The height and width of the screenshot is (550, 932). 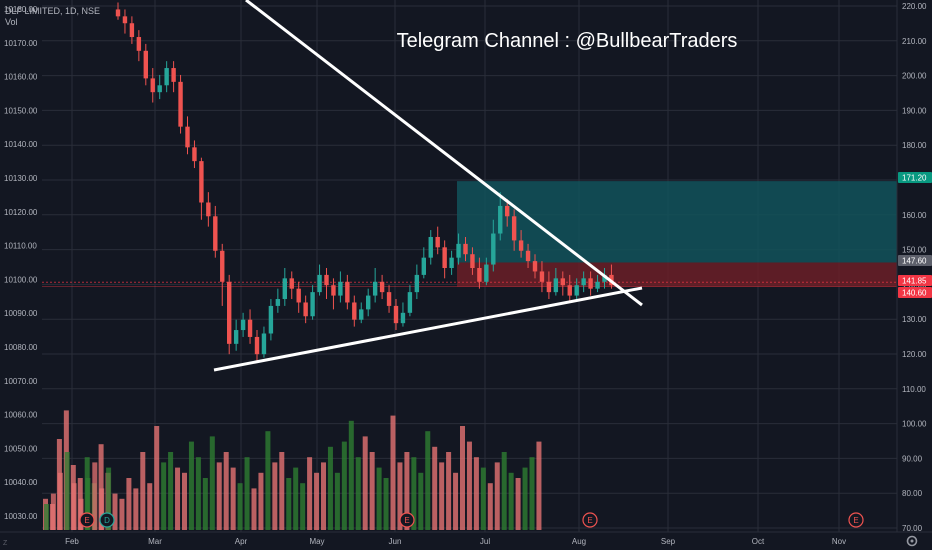 What do you see at coordinates (21, 9) in the screenshot?
I see `left-axis-tick: 10180.00` at bounding box center [21, 9].